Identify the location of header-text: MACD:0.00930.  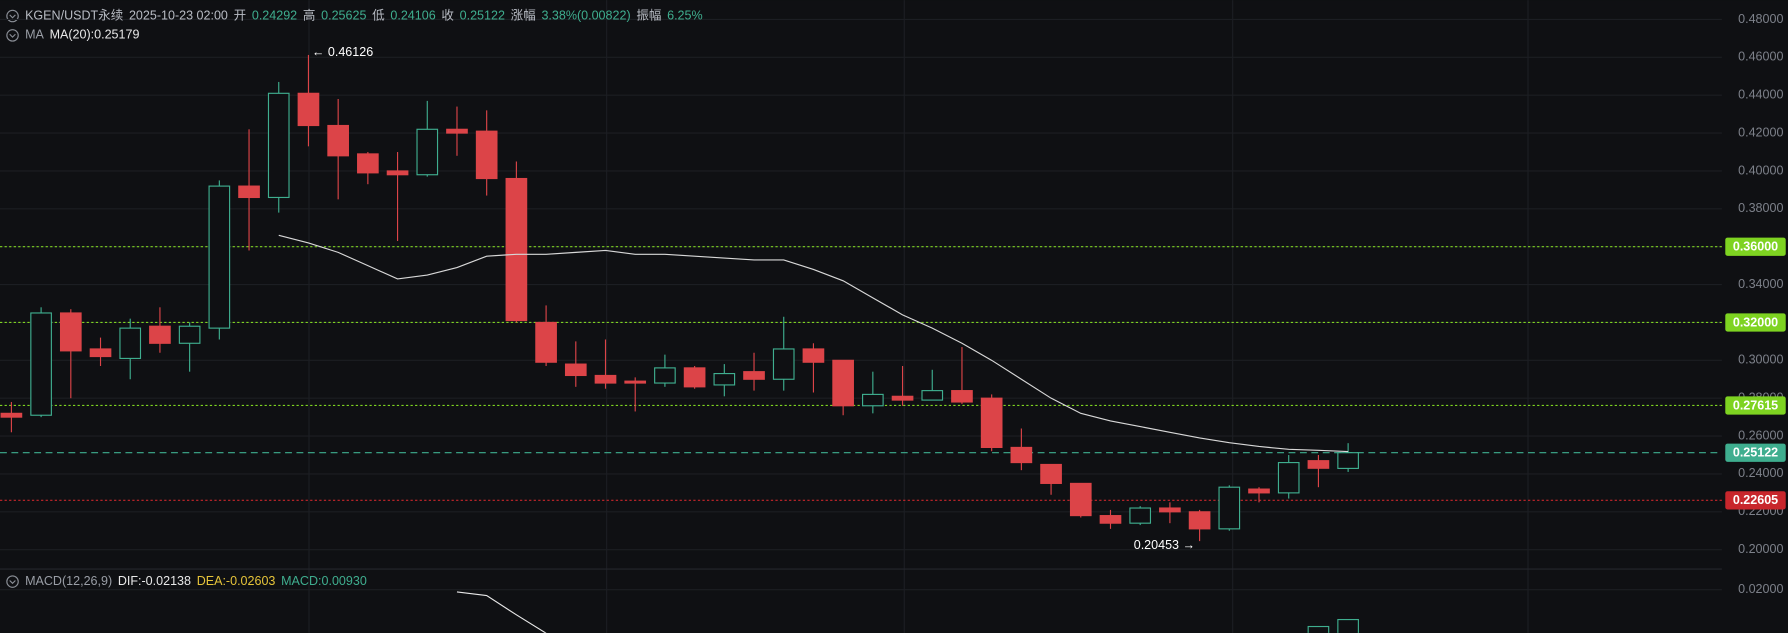
(324, 581).